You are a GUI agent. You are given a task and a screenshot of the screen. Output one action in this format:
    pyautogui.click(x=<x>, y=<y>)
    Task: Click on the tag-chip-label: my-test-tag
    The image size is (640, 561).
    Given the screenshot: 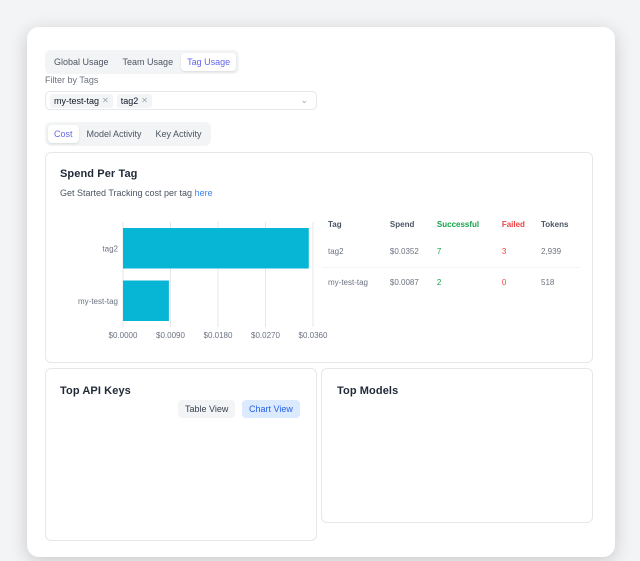 What is the action you would take?
    pyautogui.click(x=77, y=100)
    